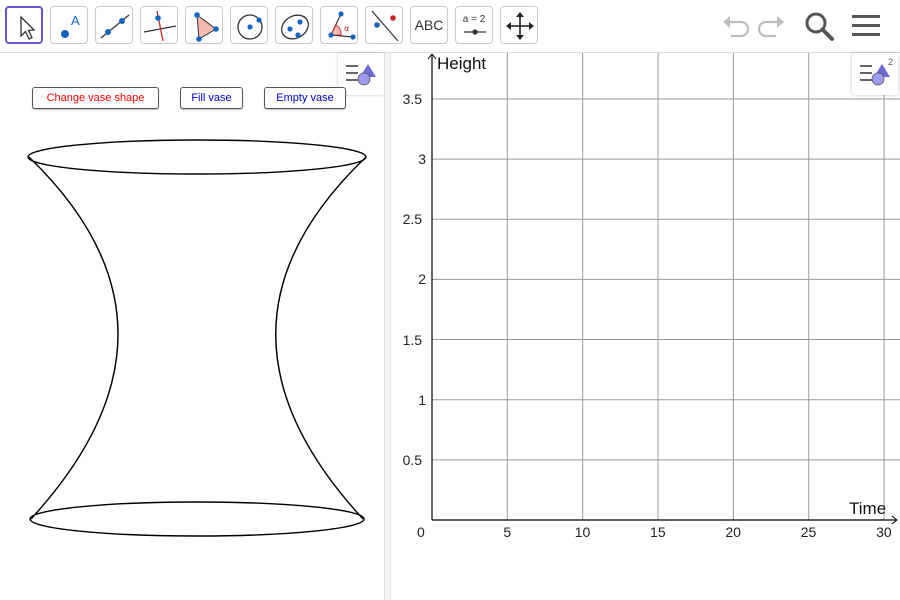 The height and width of the screenshot is (600, 900). I want to click on style-bar-toggle-2: 2, so click(875, 74).